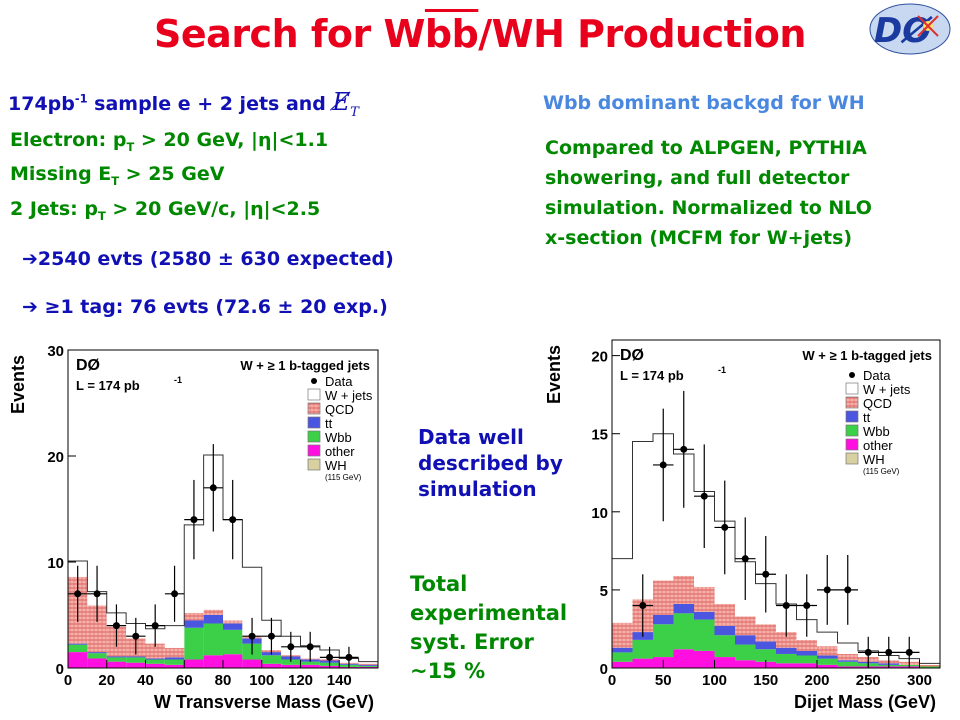 The height and width of the screenshot is (720, 960). Describe the element at coordinates (289, 34) in the screenshot. I see `title-part1: Search for W` at that location.